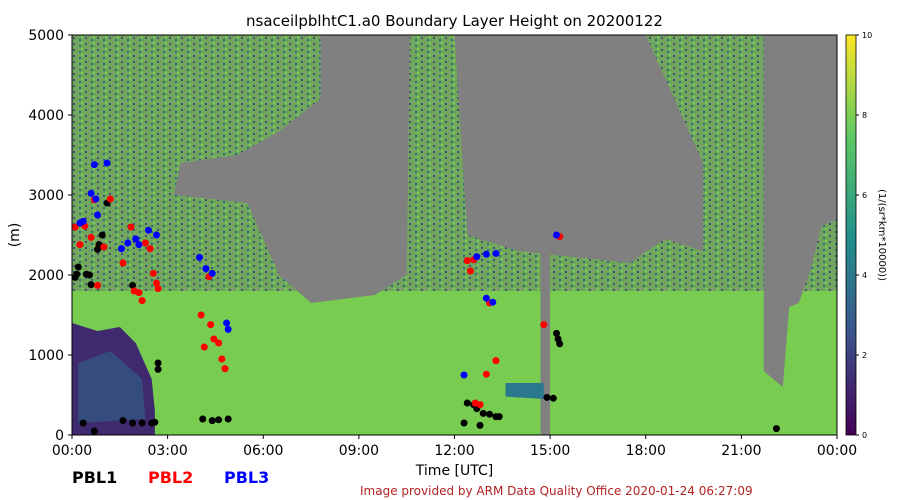 This screenshot has width=900, height=500. What do you see at coordinates (15, 235) in the screenshot?
I see `y-axis-label: (m)` at bounding box center [15, 235].